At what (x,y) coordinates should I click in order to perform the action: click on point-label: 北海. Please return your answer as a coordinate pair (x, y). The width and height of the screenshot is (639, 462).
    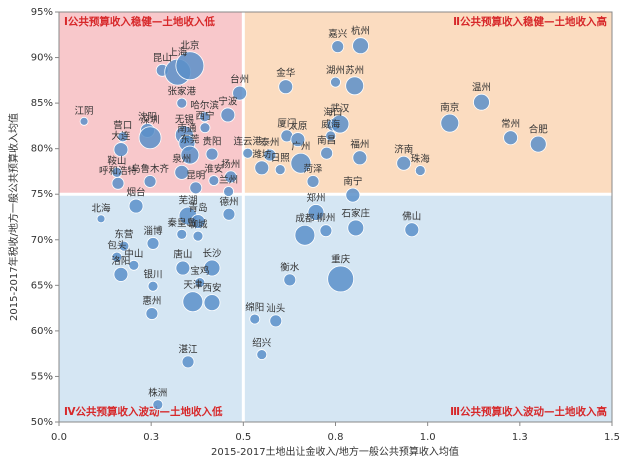
    Looking at the image, I should click on (102, 208).